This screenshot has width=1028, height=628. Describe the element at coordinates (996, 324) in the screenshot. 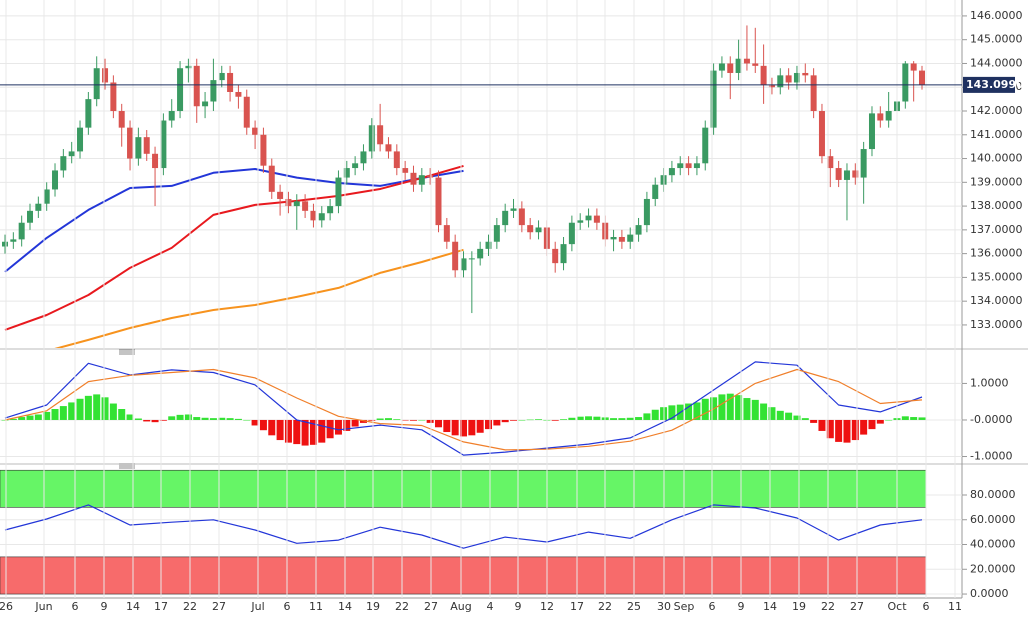

I see `y-tick-label: 133.0000` at that location.